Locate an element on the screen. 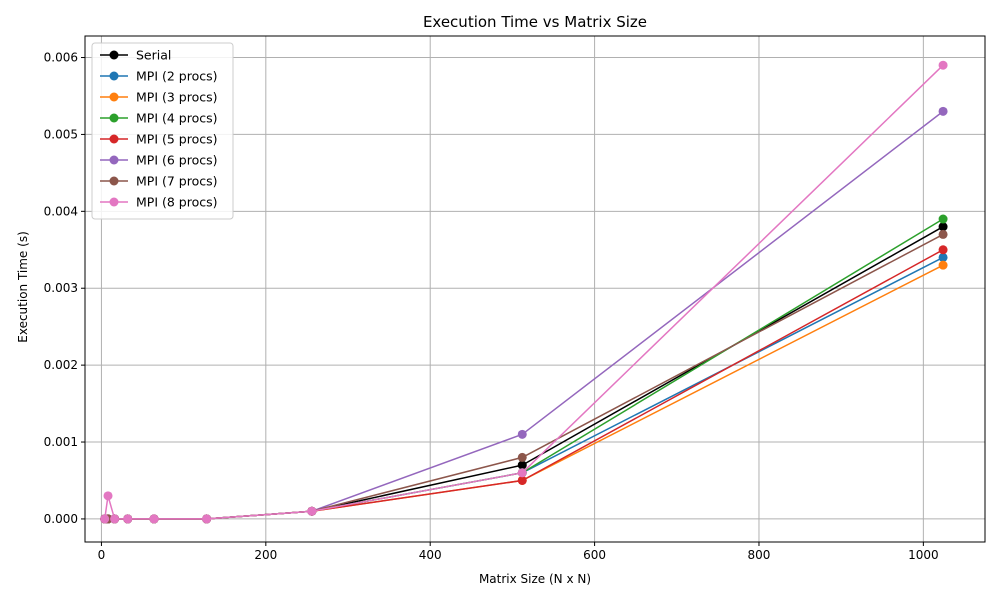  x-tick-label: 1000 is located at coordinates (923, 555).